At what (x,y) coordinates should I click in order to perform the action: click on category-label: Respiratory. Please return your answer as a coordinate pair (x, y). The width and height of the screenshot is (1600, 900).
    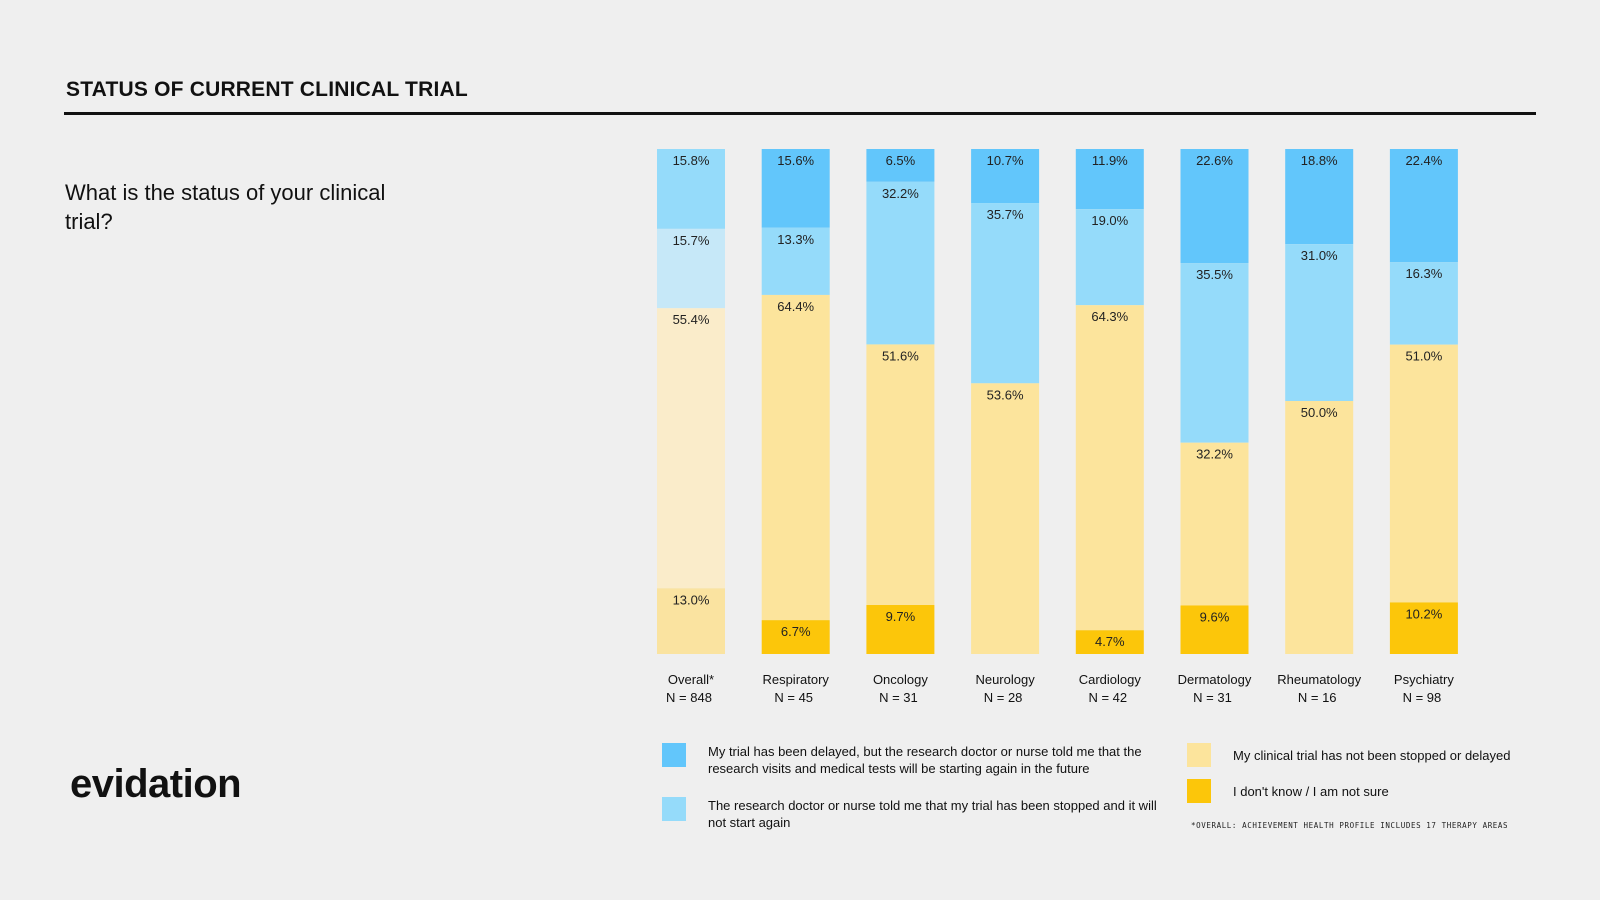
    Looking at the image, I should click on (795, 679).